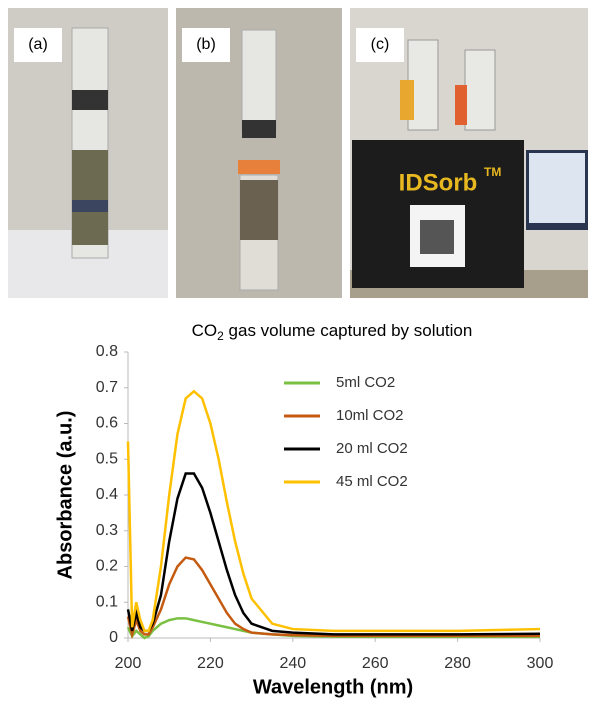  What do you see at coordinates (292, 663) in the screenshot?
I see `x-tick-label: 240` at bounding box center [292, 663].